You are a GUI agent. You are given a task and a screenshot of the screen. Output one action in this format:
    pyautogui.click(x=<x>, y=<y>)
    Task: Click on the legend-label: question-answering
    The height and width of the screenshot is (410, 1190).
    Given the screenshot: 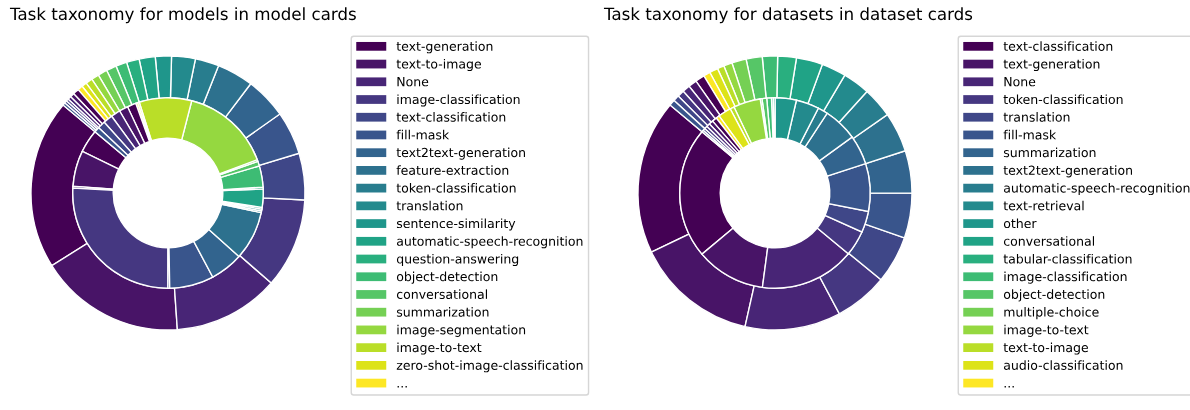 What is the action you would take?
    pyautogui.click(x=457, y=259)
    